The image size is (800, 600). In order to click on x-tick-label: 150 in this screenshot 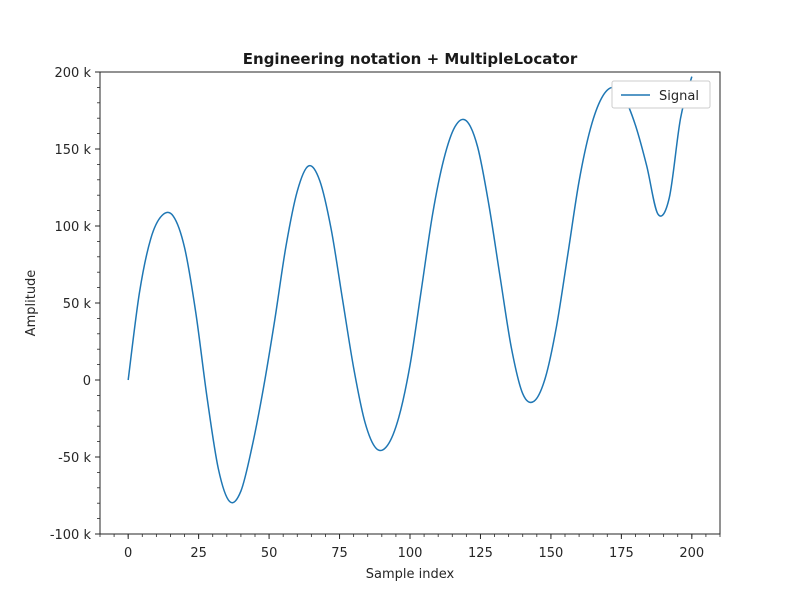, I will do `click(550, 553)`.